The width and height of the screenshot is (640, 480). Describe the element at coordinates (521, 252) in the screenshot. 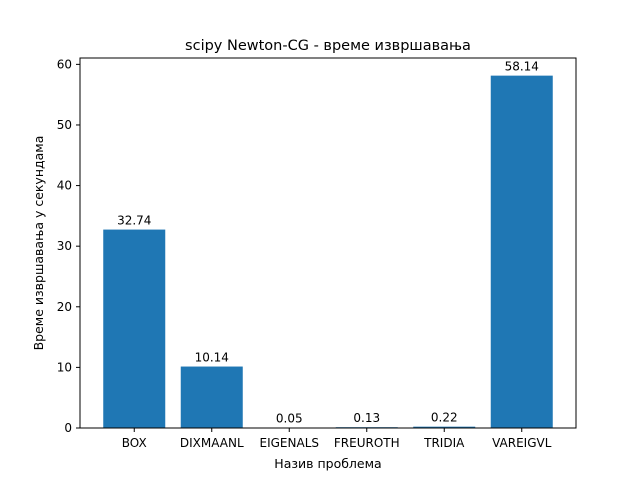

I see `bar-vareigvl` at that location.